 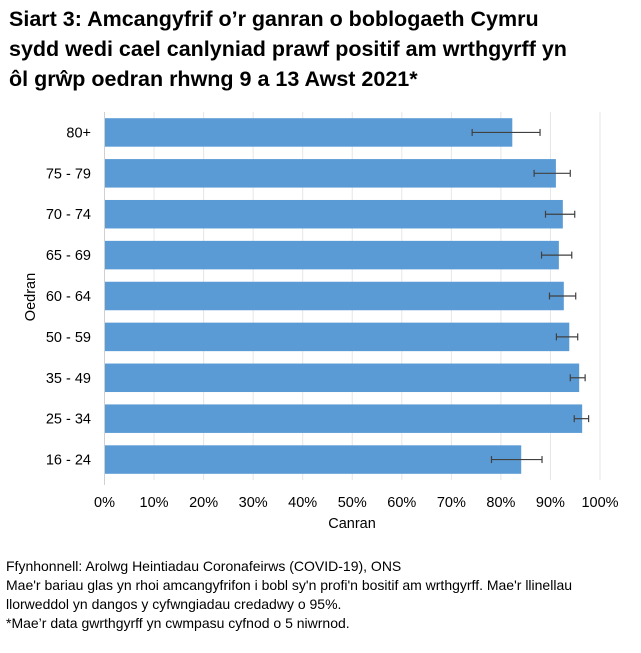 What do you see at coordinates (253, 503) in the screenshot?
I see `x-tick-label: 30%` at bounding box center [253, 503].